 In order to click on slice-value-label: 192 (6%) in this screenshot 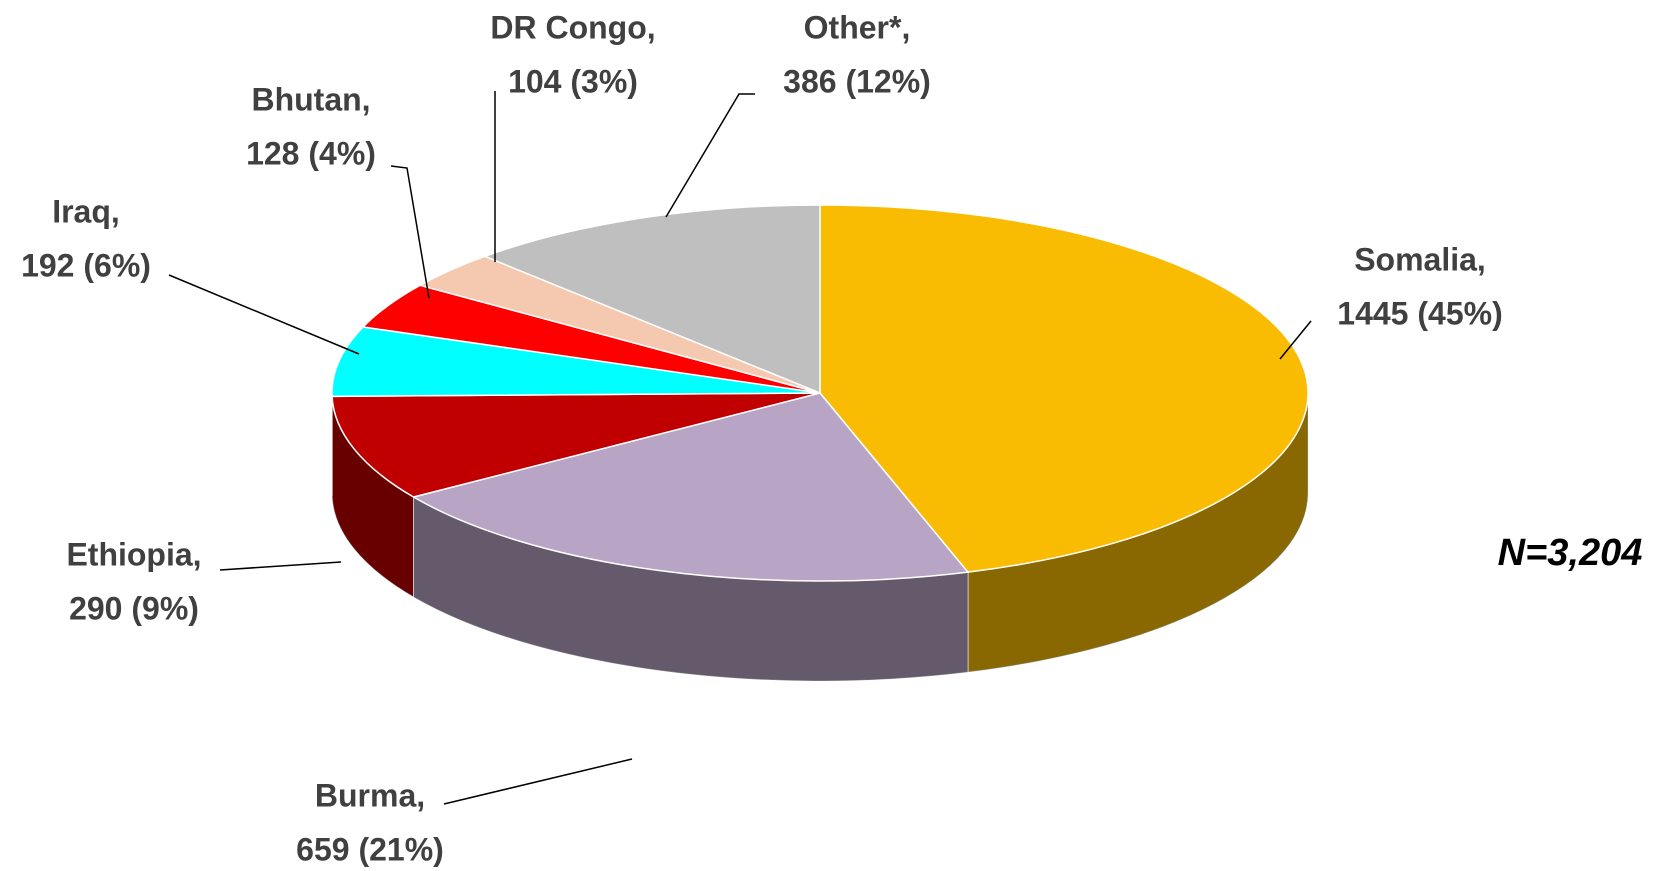, I will do `click(86, 265)`.